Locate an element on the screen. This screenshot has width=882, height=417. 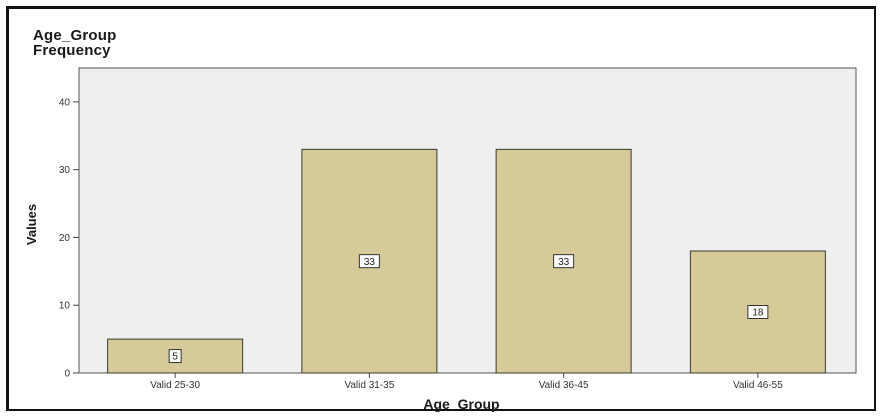
y-tick-label: 20 is located at coordinates (65, 238).